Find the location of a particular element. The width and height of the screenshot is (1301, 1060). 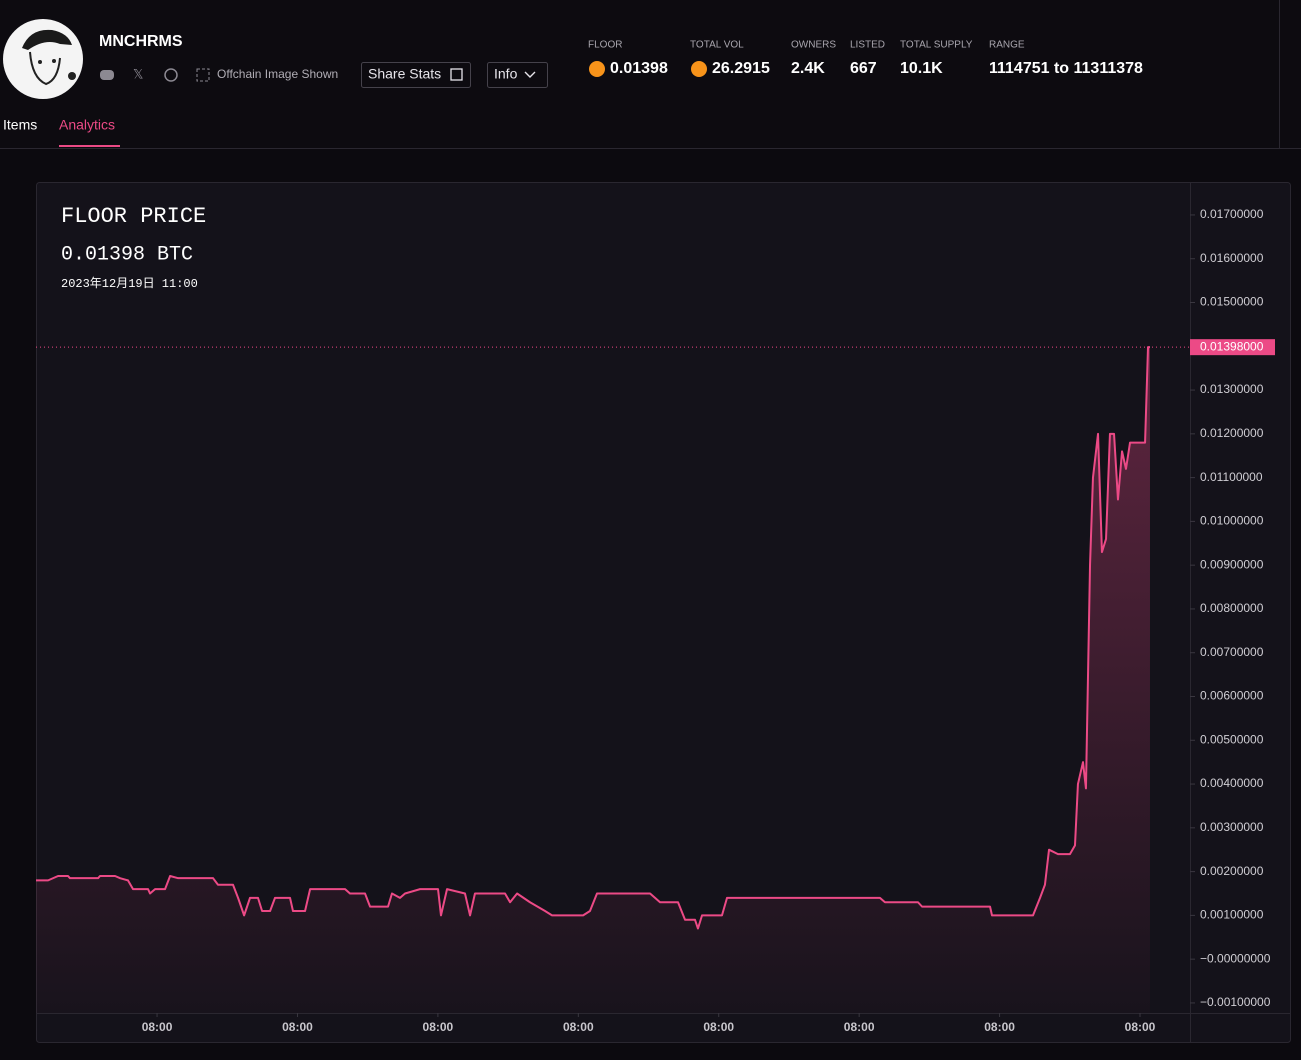

stat-label: TOTAL SUPPLY is located at coordinates (936, 45).